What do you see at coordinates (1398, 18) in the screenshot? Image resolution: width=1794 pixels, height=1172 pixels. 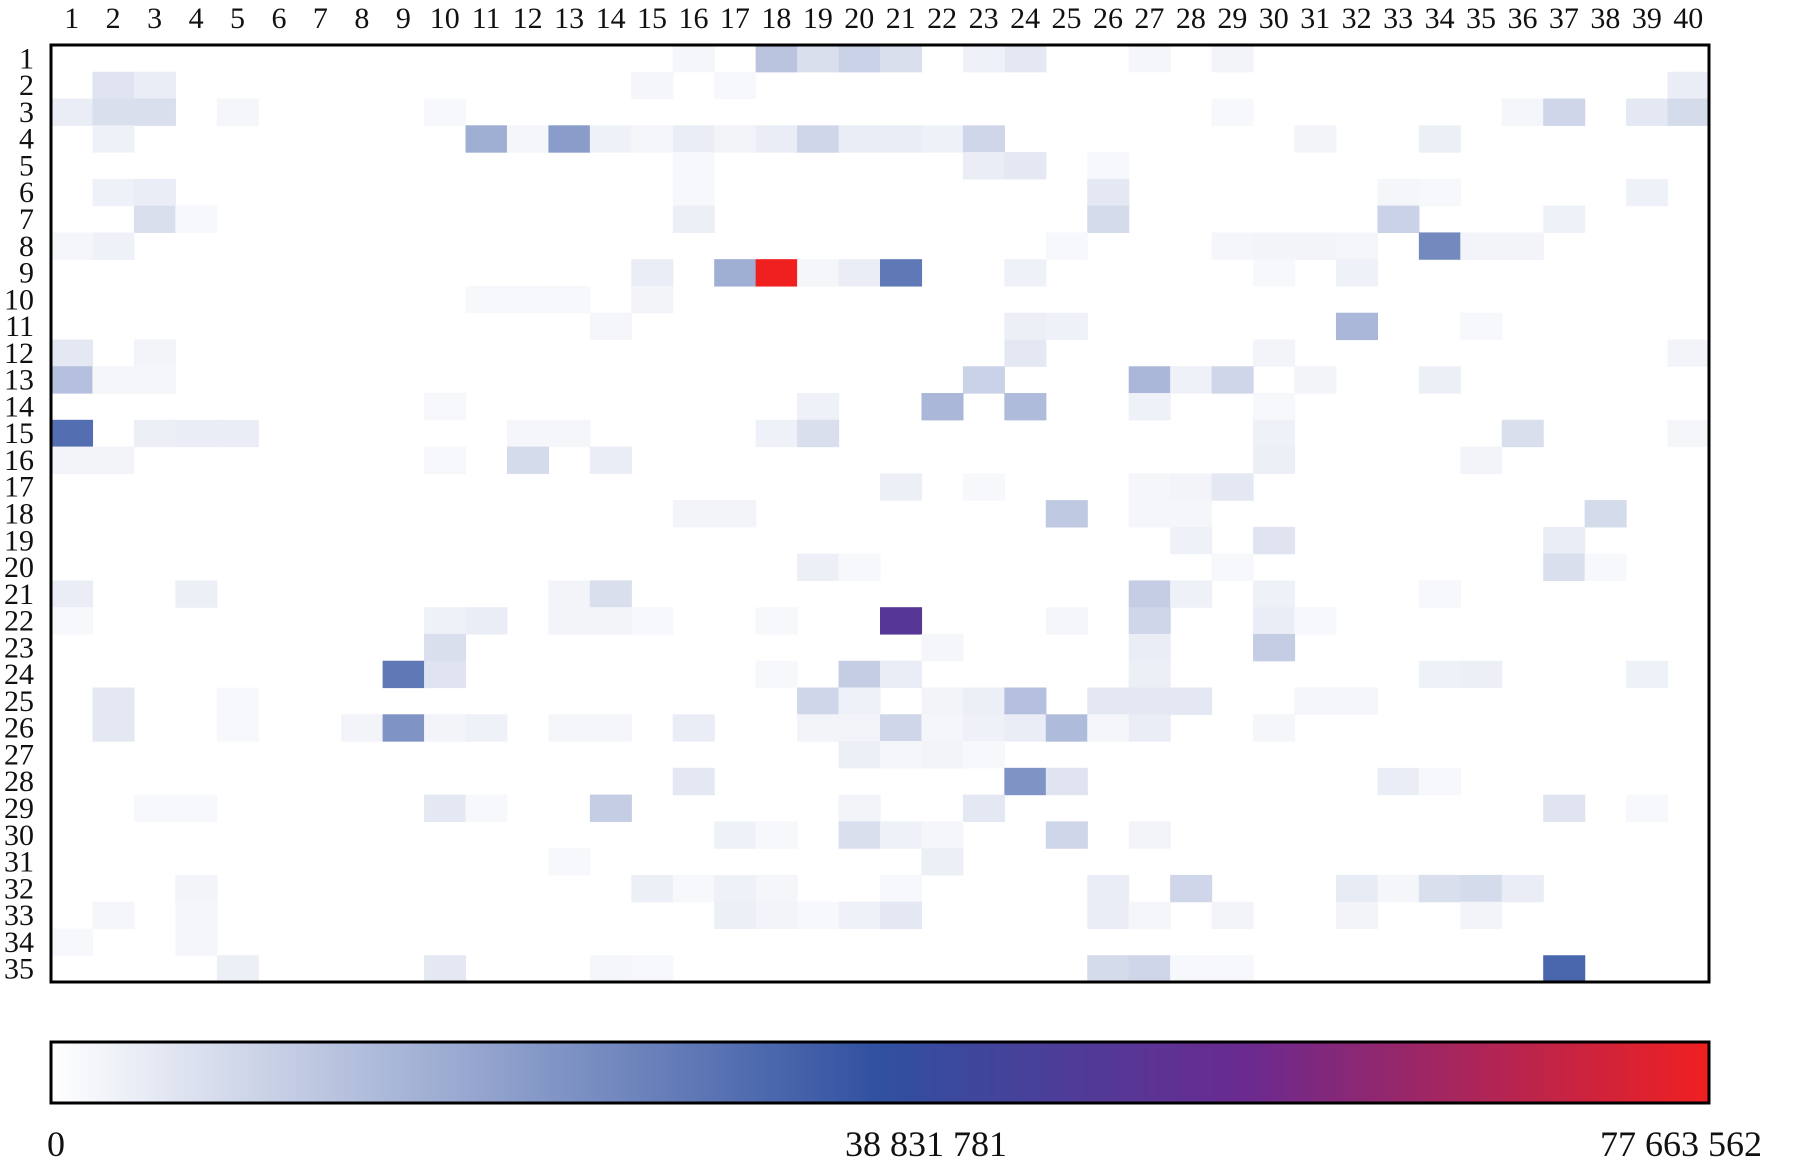 I see `x-tick-label: 33` at bounding box center [1398, 18].